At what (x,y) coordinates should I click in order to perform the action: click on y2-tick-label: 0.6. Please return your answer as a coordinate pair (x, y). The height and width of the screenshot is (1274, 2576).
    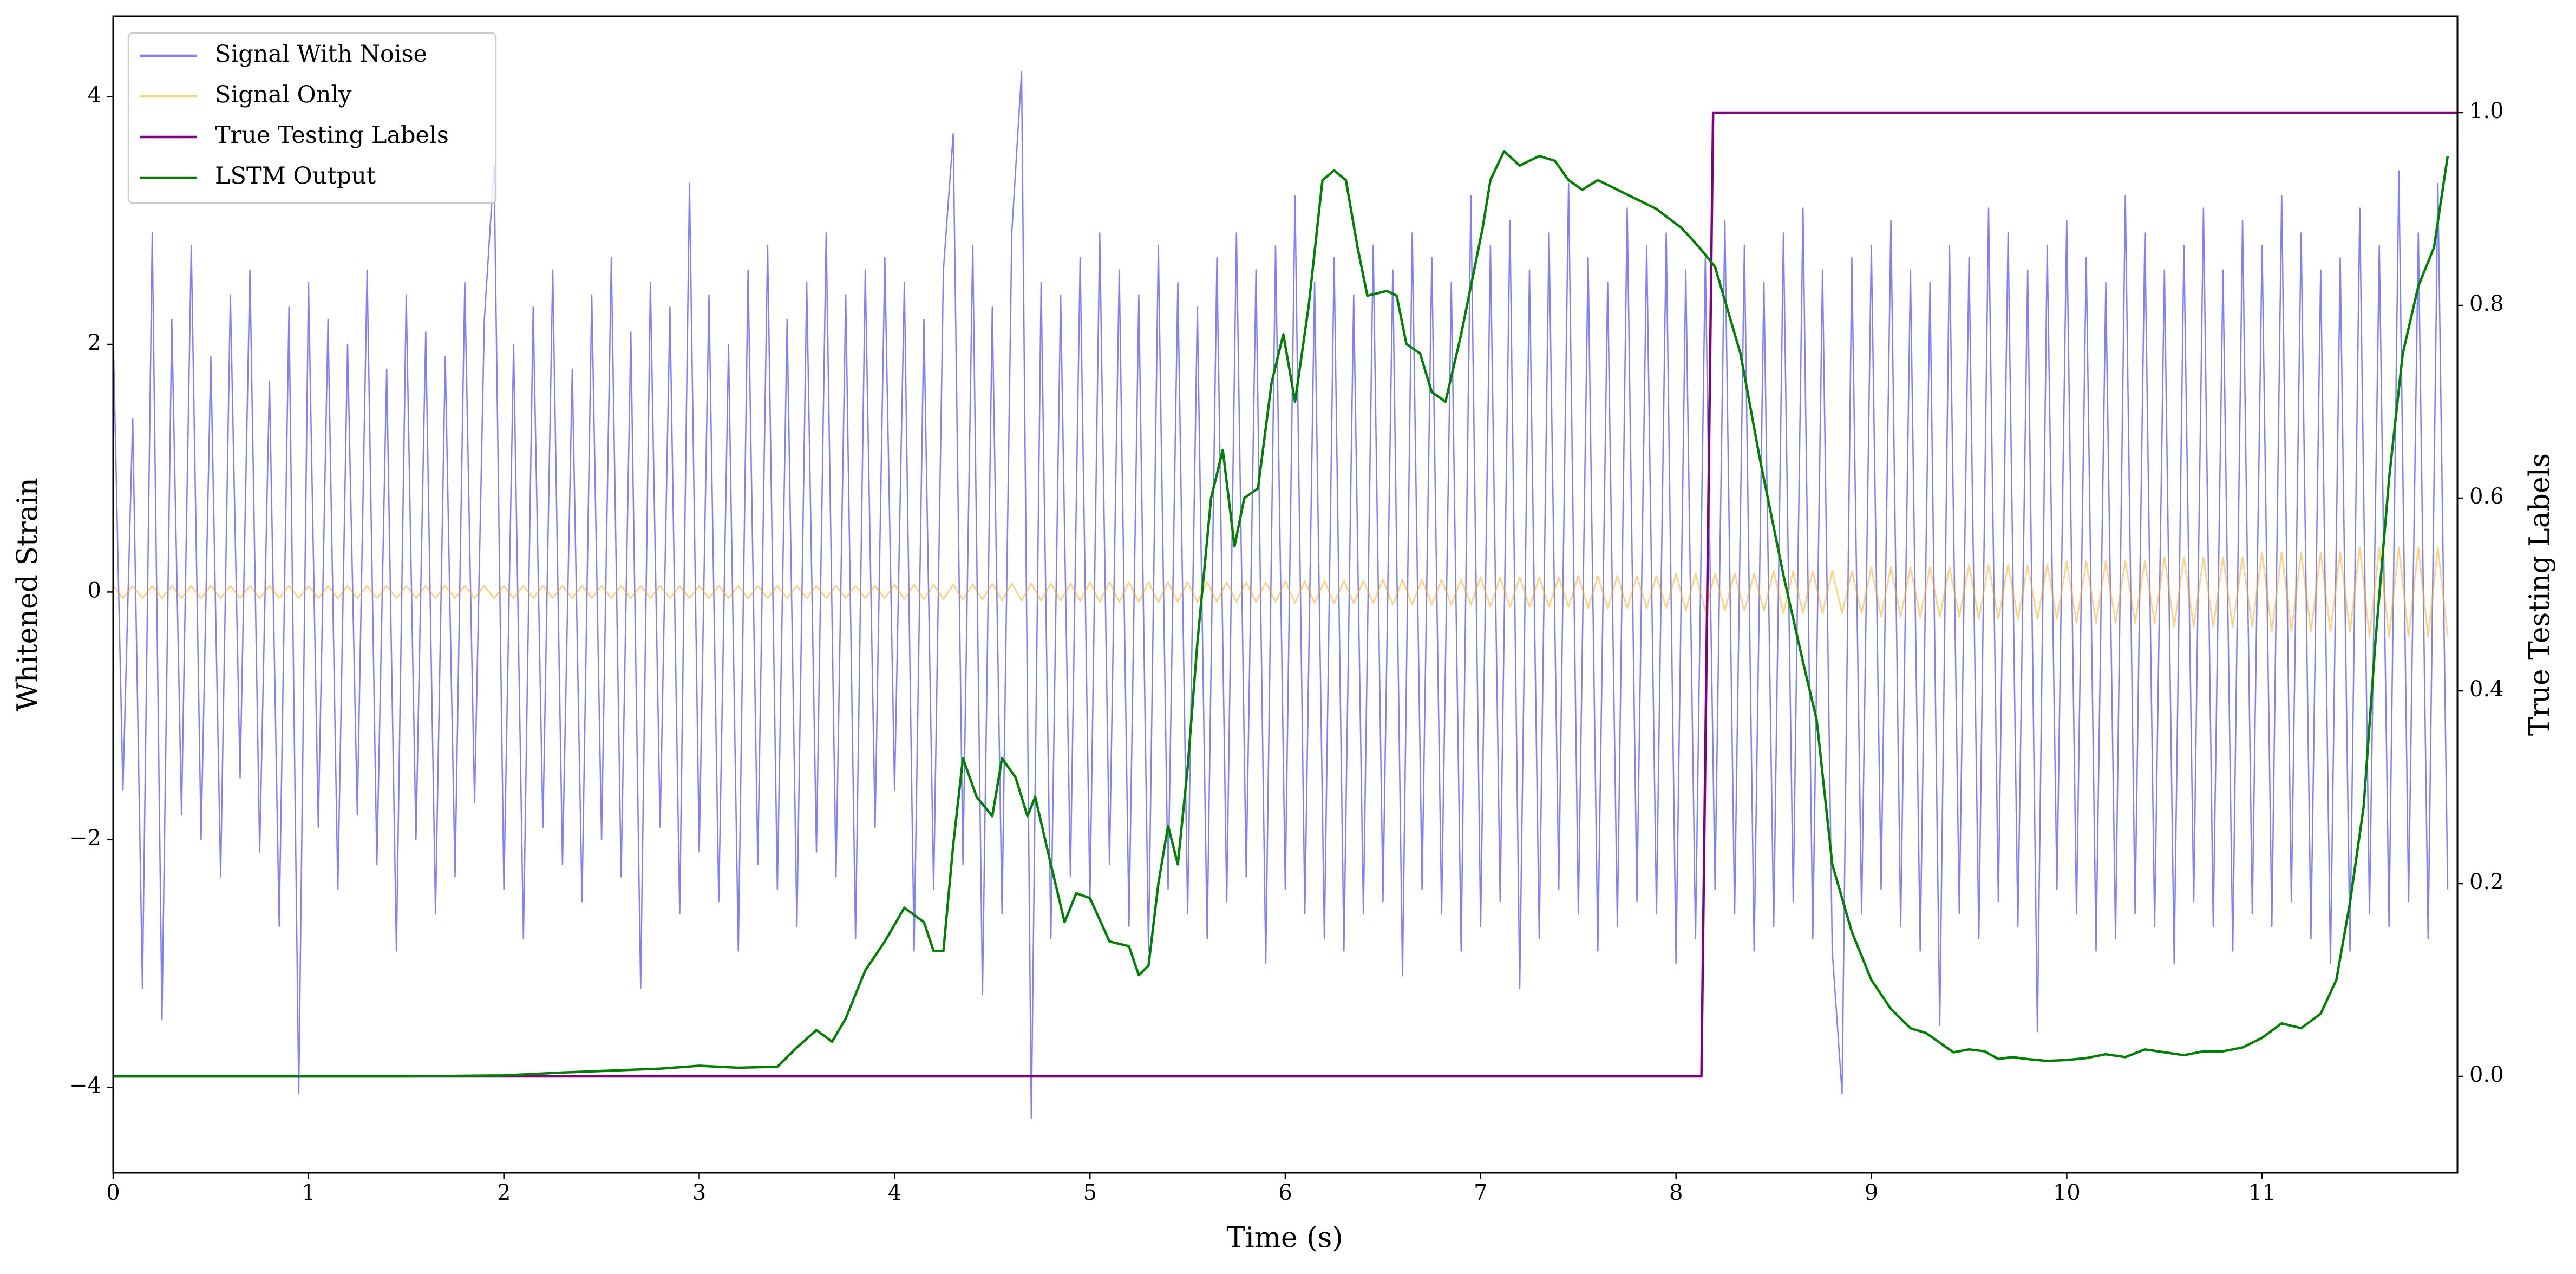
    Looking at the image, I should click on (2486, 496).